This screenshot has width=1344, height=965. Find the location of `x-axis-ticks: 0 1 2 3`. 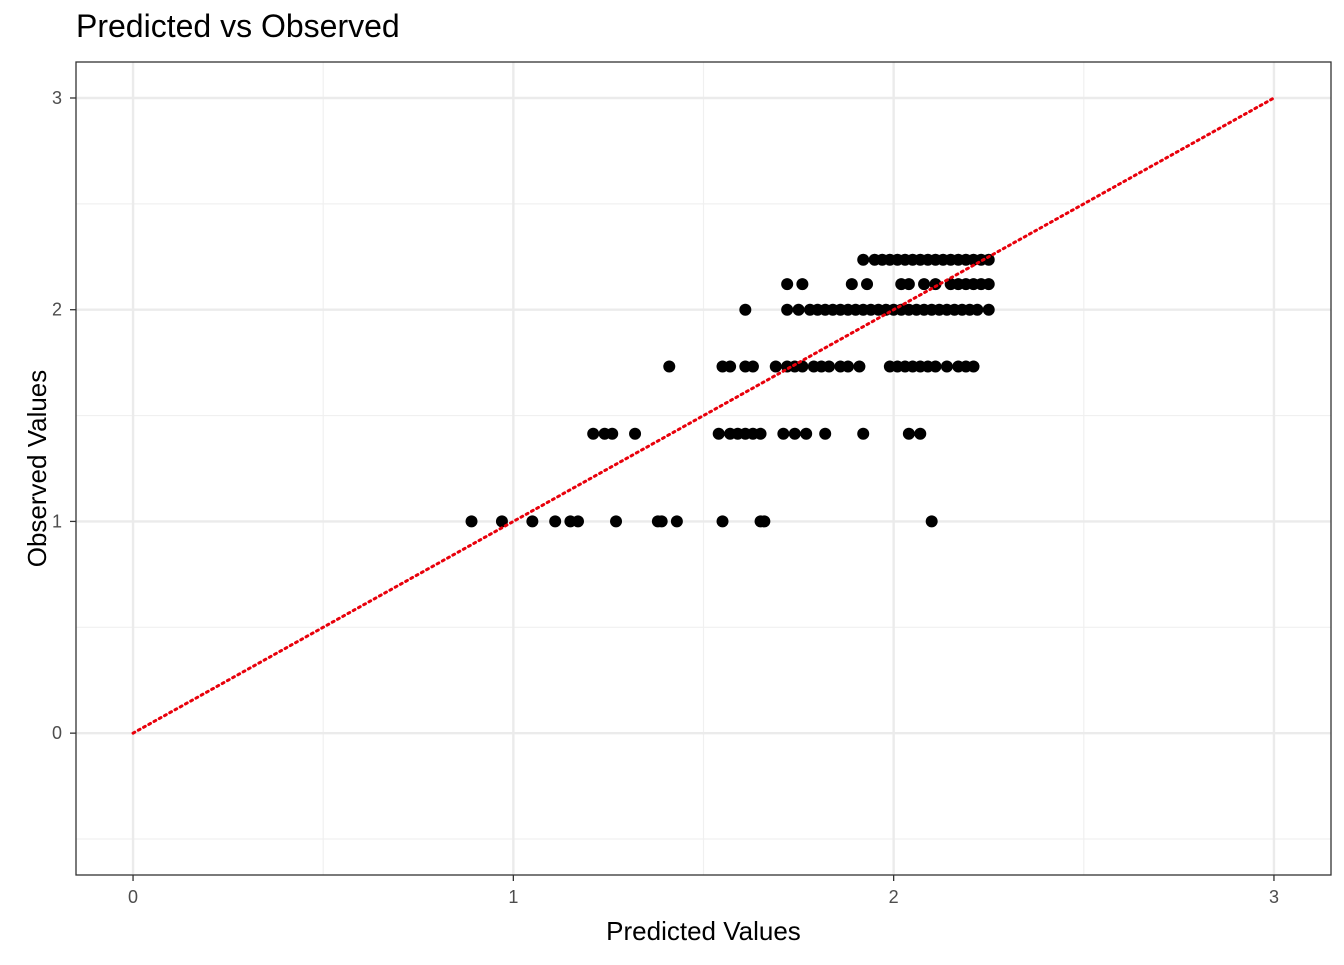

x-axis-ticks: 0 1 2 3 is located at coordinates (703, 891).